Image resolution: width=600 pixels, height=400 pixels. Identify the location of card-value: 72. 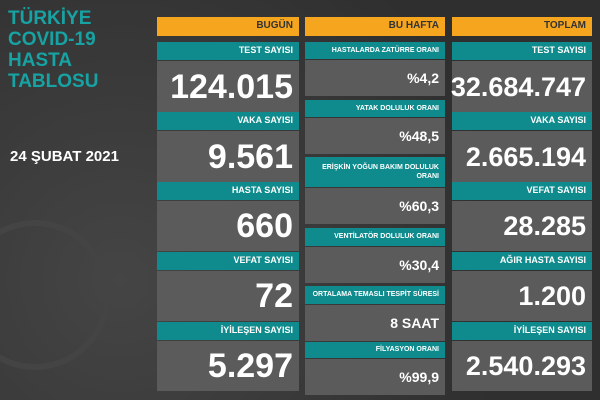
(228, 296).